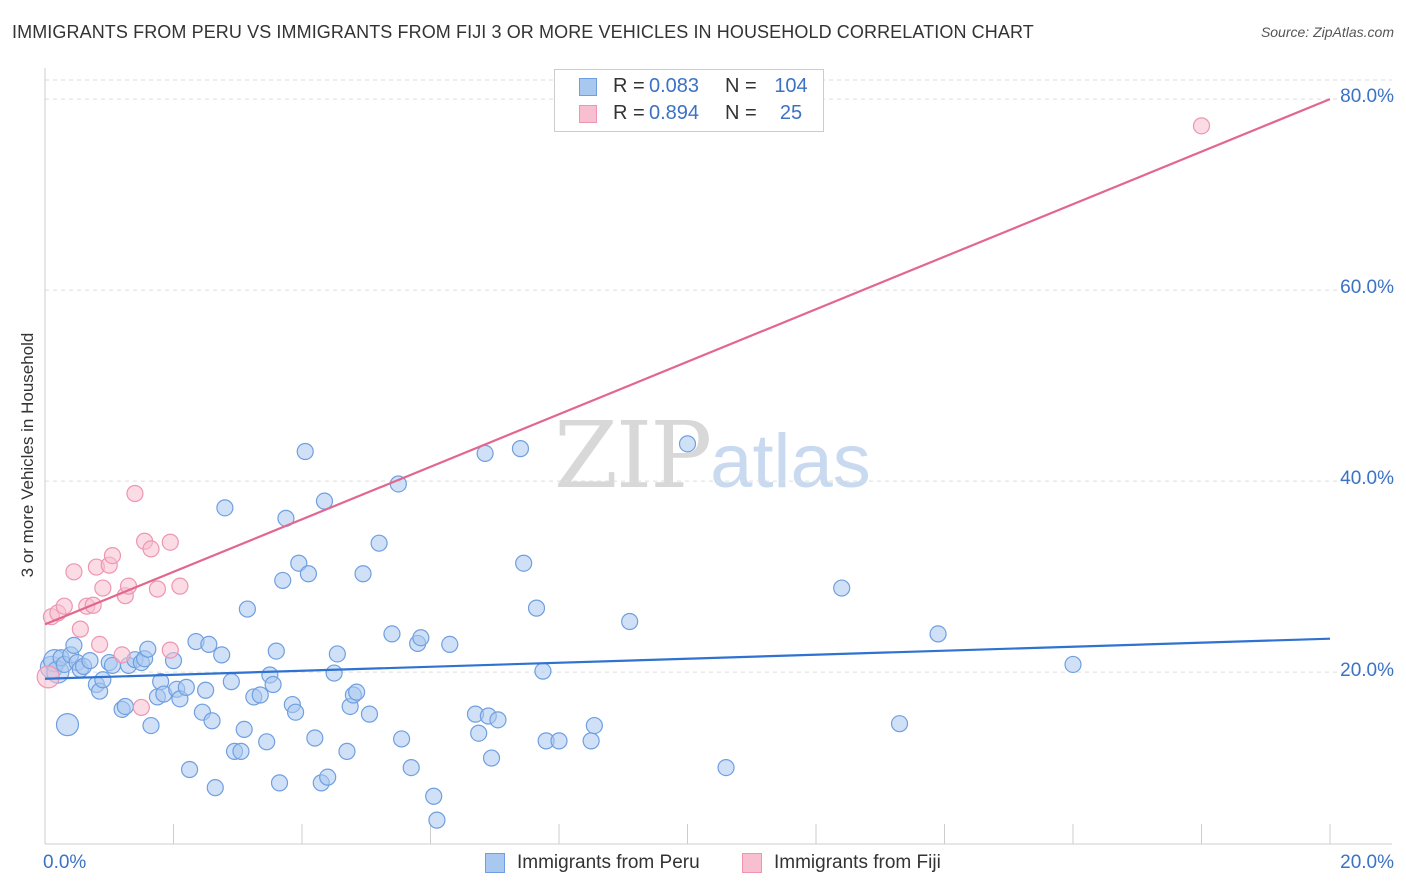  What do you see at coordinates (1367, 287) in the screenshot?
I see `y-tick-label-60: 60.0%` at bounding box center [1367, 287].